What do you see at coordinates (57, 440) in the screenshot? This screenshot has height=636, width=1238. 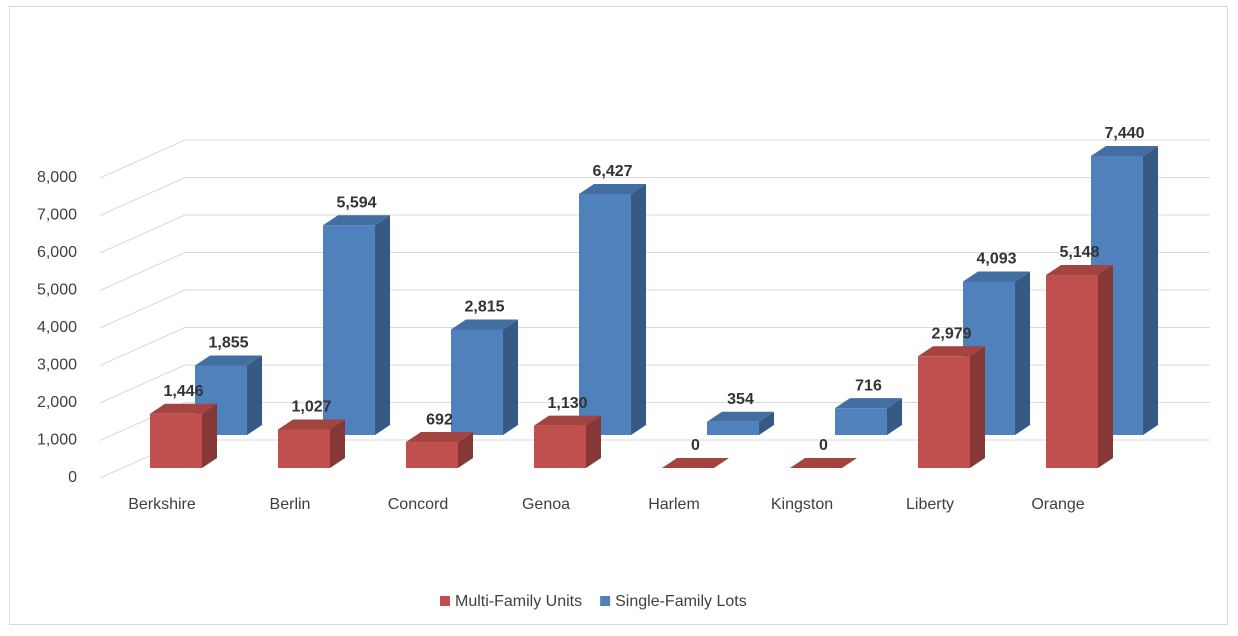 I see `y-tick-label: 1,000` at bounding box center [57, 440].